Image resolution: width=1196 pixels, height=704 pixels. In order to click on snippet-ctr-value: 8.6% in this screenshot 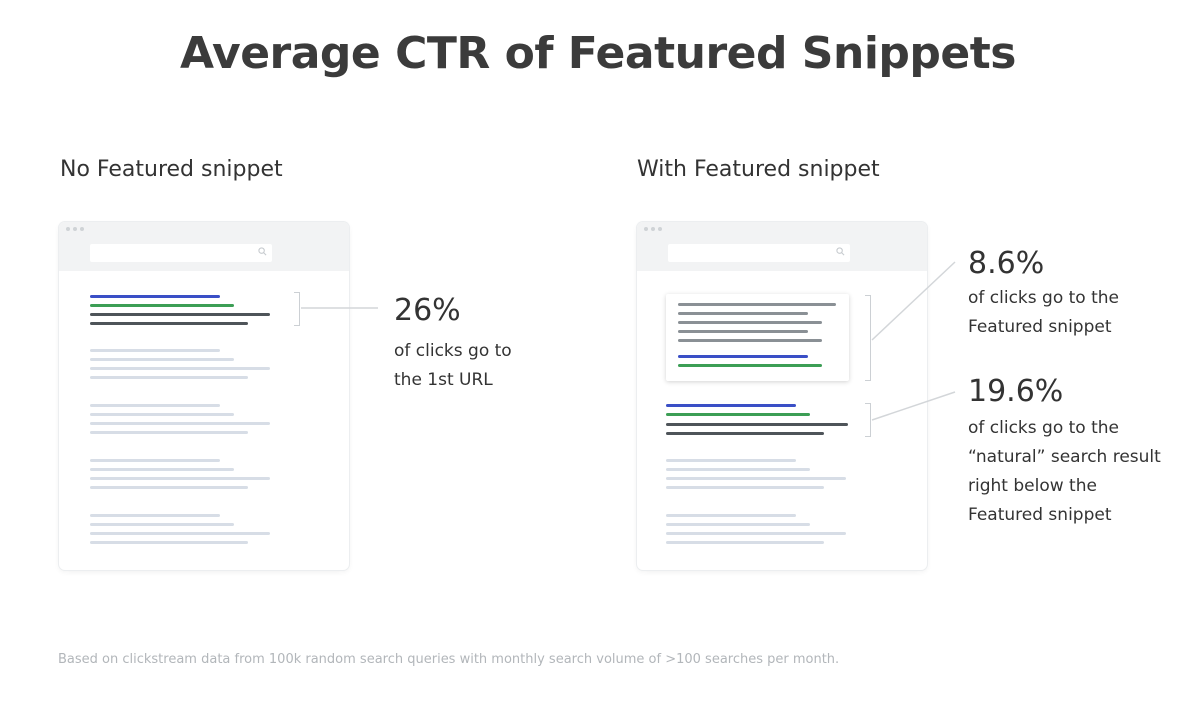, I will do `click(1006, 263)`.